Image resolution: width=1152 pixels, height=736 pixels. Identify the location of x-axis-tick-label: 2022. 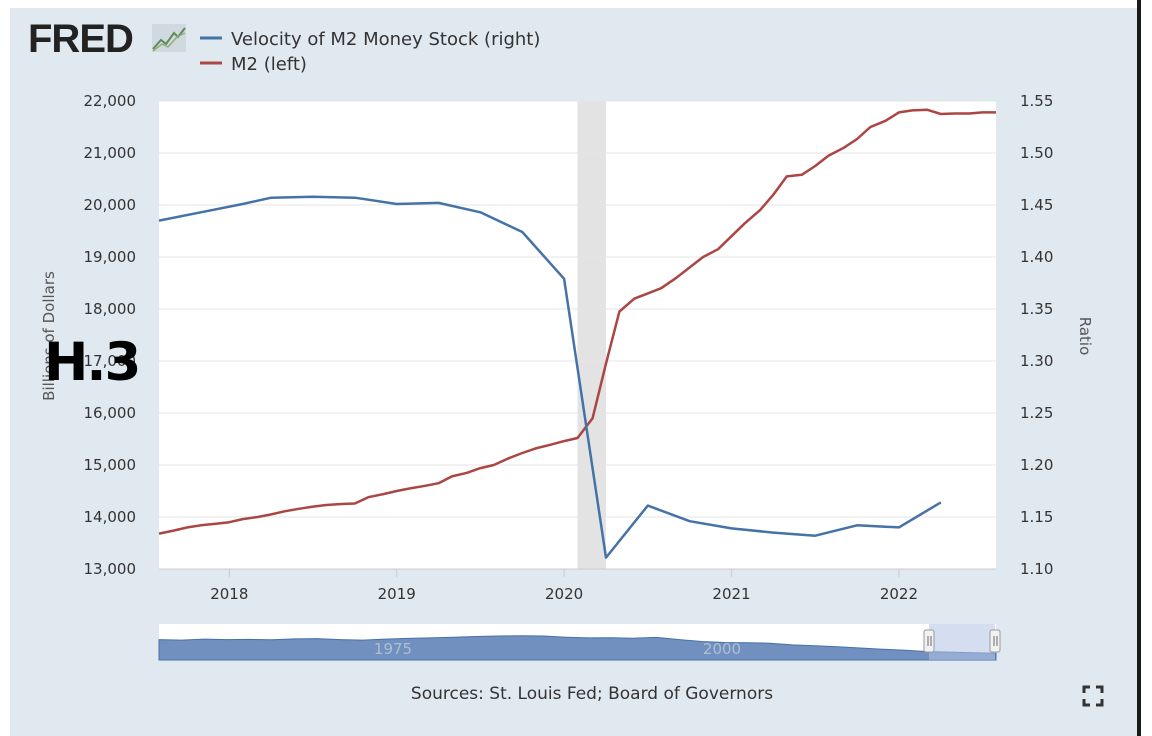
(899, 594).